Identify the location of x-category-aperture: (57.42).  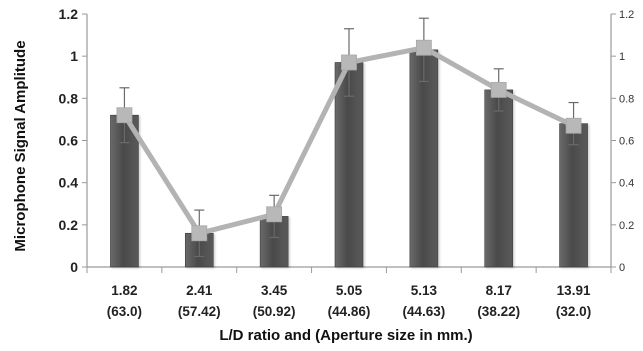
(199, 311).